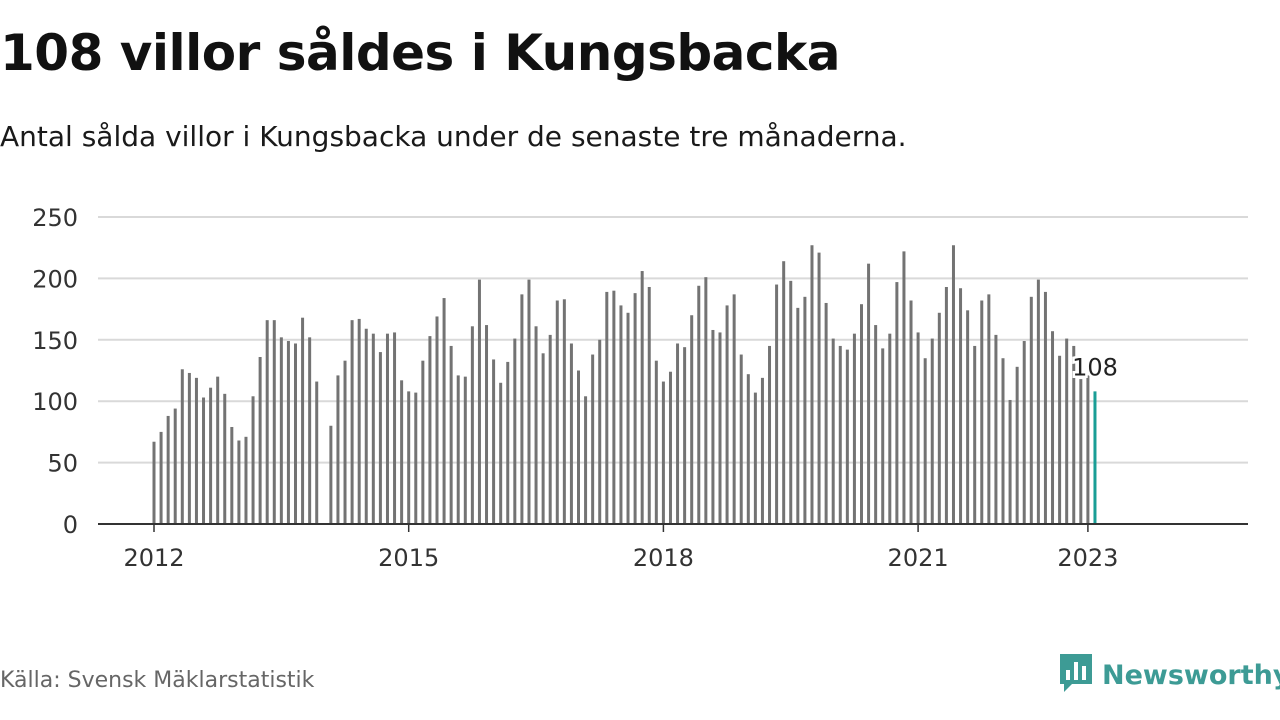 The image size is (1280, 720). Describe the element at coordinates (55, 341) in the screenshot. I see `y-tick-label: 150` at that location.